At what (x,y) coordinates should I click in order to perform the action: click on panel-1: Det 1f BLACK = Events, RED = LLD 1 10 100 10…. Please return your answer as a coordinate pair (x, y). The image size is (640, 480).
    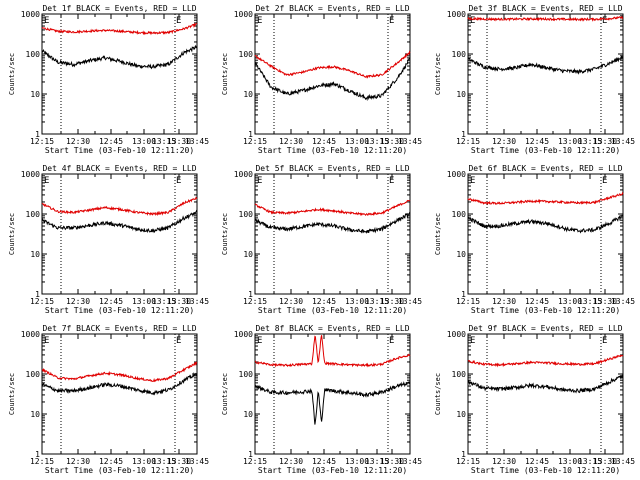
    Looking at the image, I should click on (108, 79).